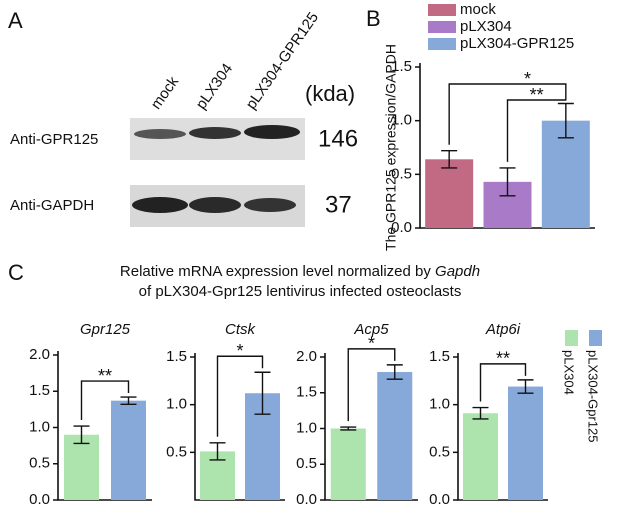 The image size is (619, 512). What do you see at coordinates (338, 138) in the screenshot?
I see `row-size: 146` at bounding box center [338, 138].